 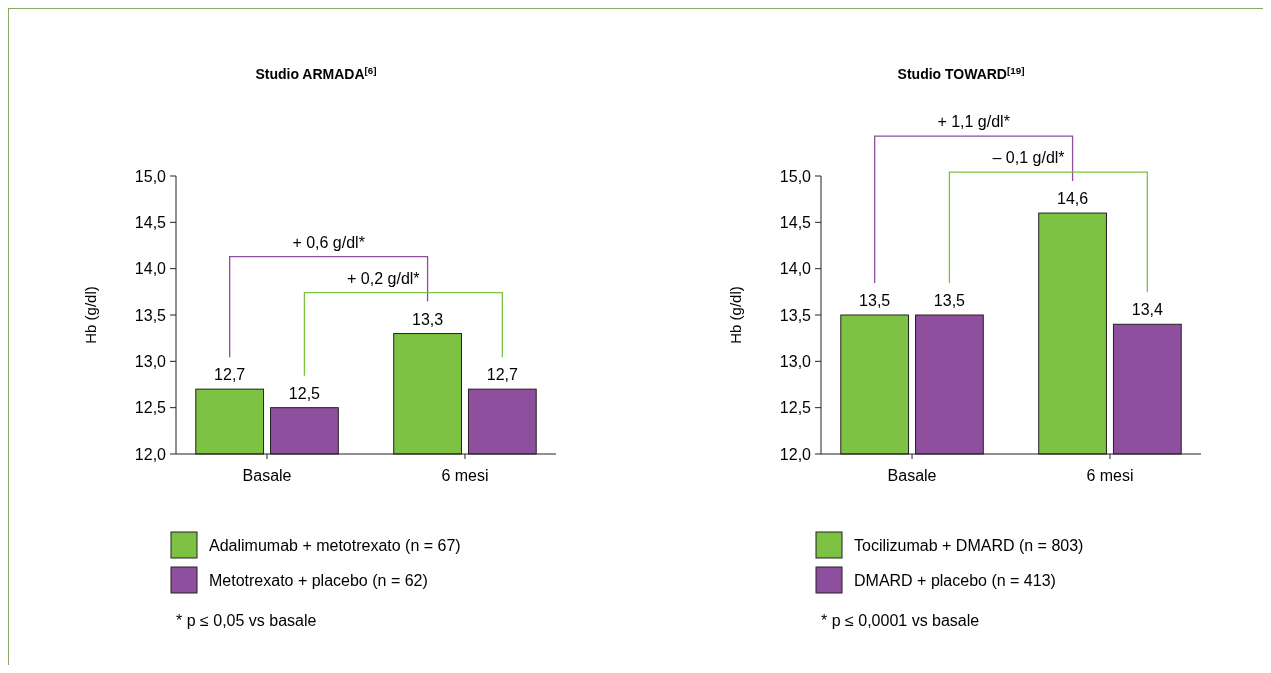 I want to click on annotation: + 0,2 g/dl*, so click(x=383, y=278).